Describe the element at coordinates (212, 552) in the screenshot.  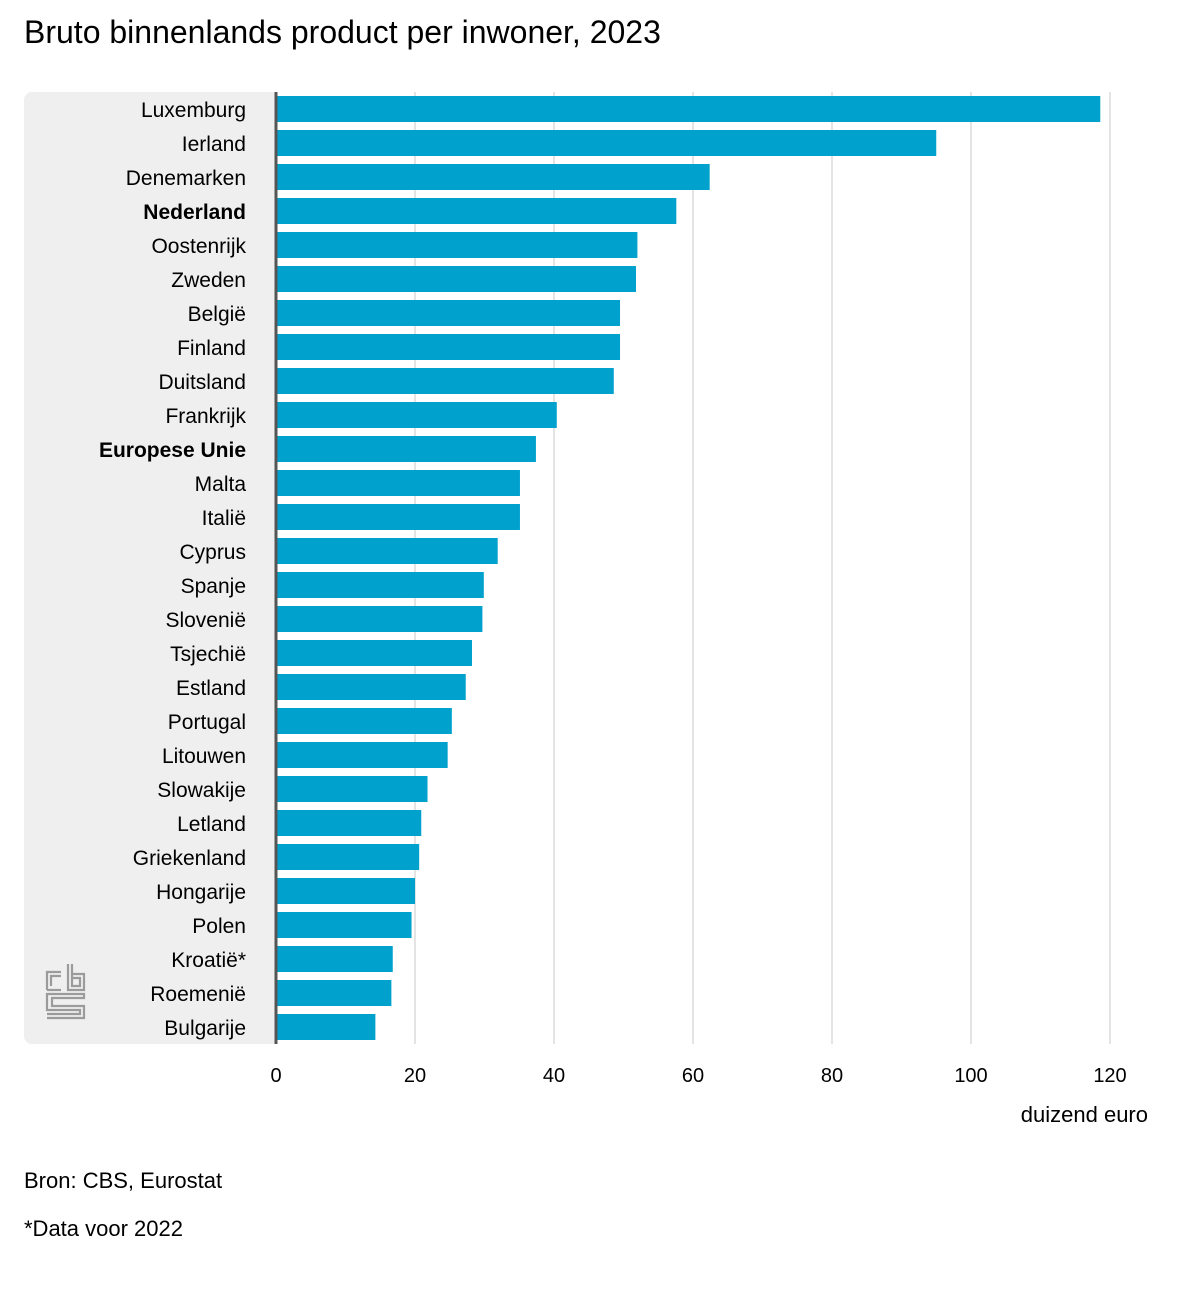
I see `category-label: Cyprus` at that location.